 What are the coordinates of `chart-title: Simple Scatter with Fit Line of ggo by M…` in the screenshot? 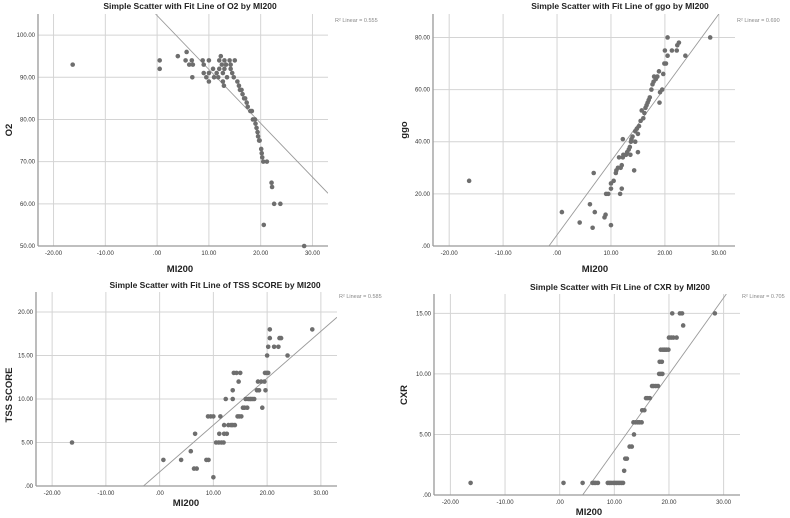 It's located at (620, 6).